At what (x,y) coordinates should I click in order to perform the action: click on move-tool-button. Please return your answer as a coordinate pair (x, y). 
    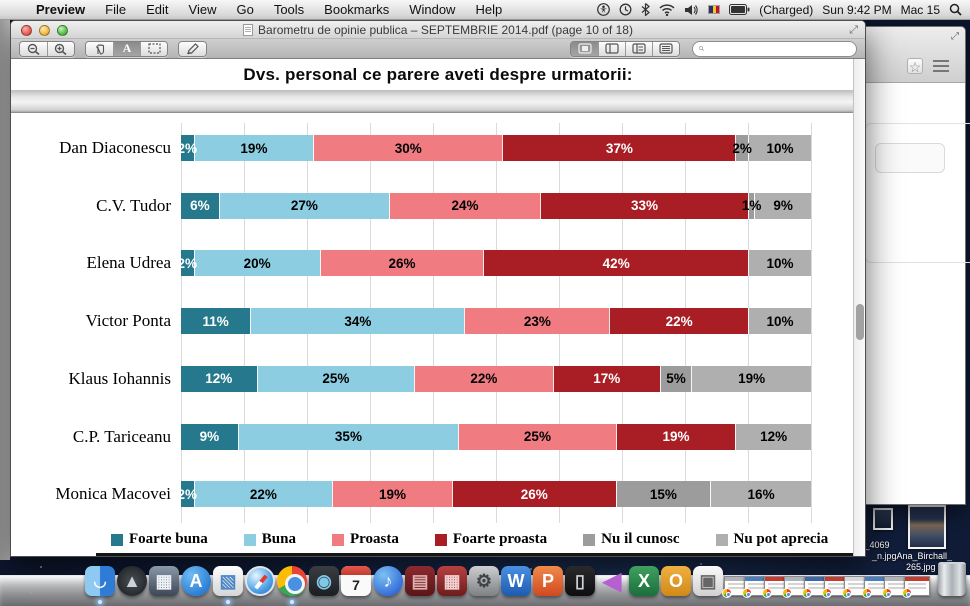
    Looking at the image, I should click on (99, 48).